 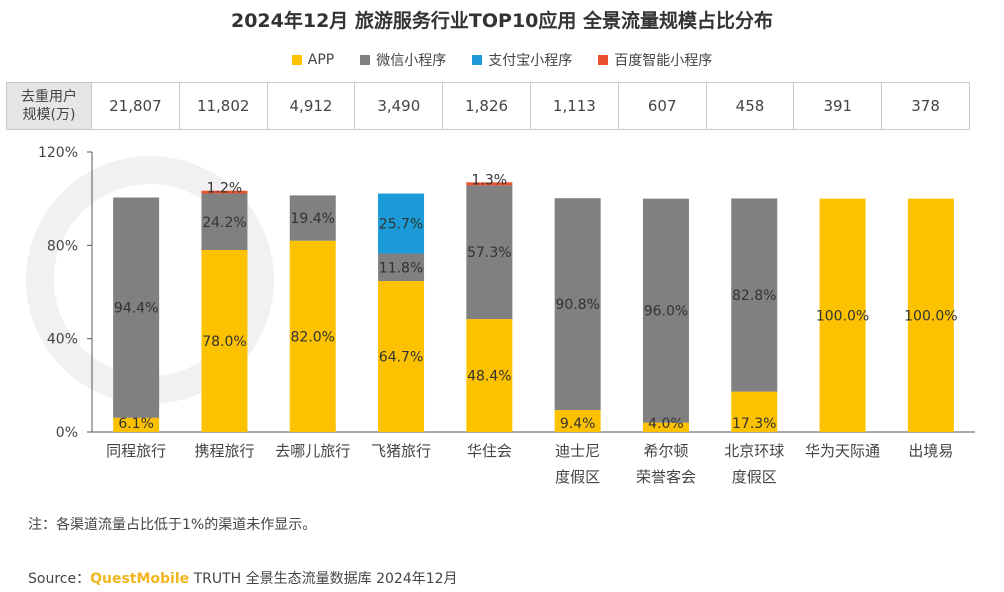 I want to click on data-label: 1.3%, so click(x=490, y=180).